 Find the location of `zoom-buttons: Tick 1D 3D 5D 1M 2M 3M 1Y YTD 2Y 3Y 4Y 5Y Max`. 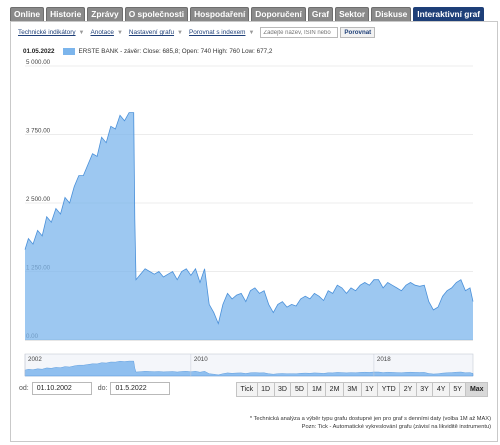

zoom-buttons: Tick 1D 3D 5D 1M 2M 3M 1Y YTD 2Y 3Y 4Y 5Y Max is located at coordinates (362, 389).